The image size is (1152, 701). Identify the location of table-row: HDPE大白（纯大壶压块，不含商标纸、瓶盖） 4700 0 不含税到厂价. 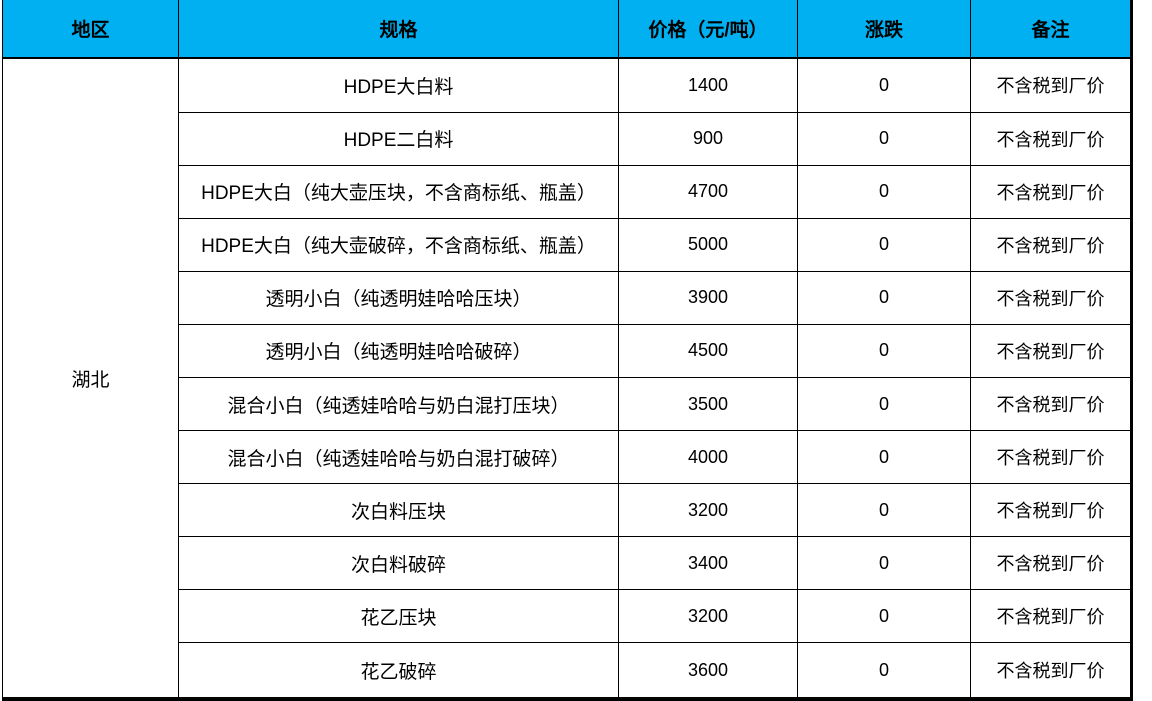
(567, 191).